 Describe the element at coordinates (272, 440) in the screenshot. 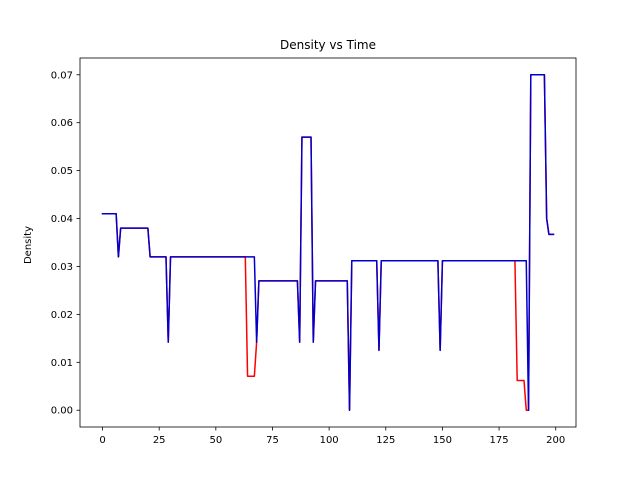

I see `x-tick-label: 75` at that location.